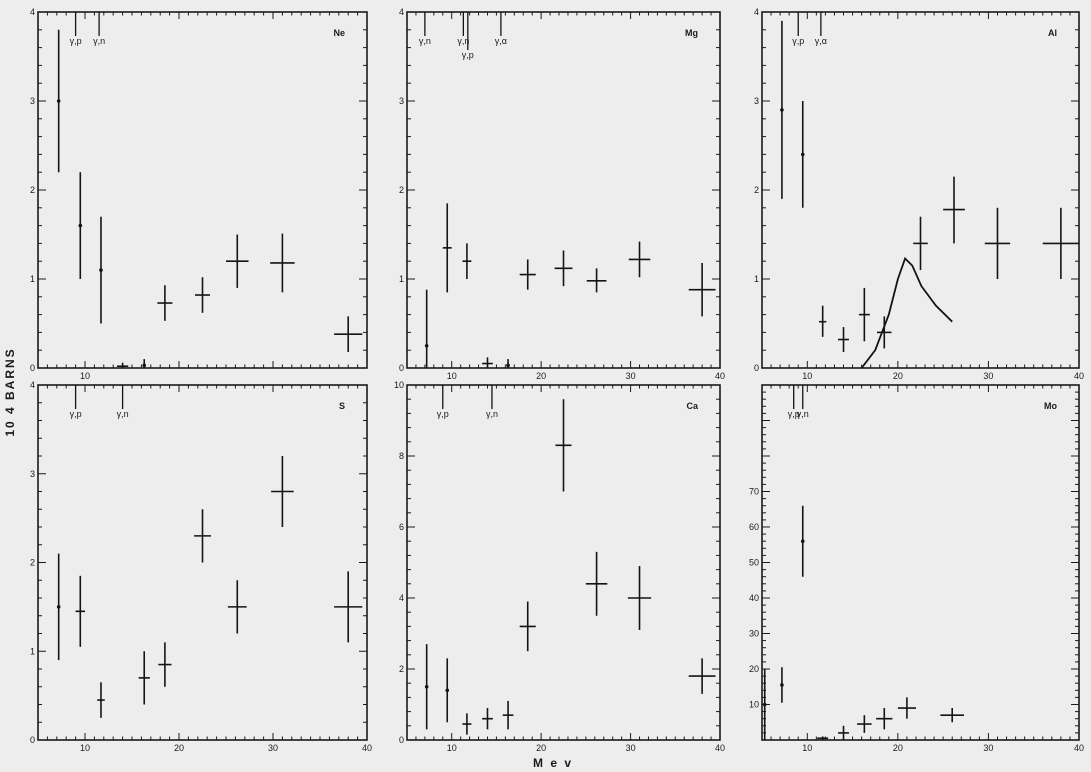  I want to click on y-tick-label: 6, so click(401, 527).